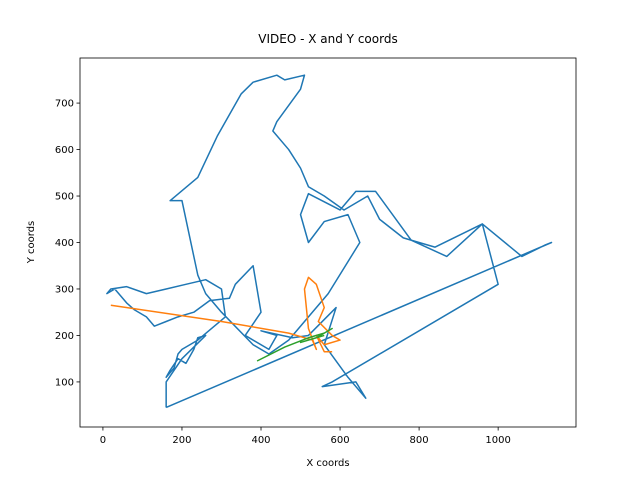  I want to click on x-tick-label: 0, so click(103, 440).